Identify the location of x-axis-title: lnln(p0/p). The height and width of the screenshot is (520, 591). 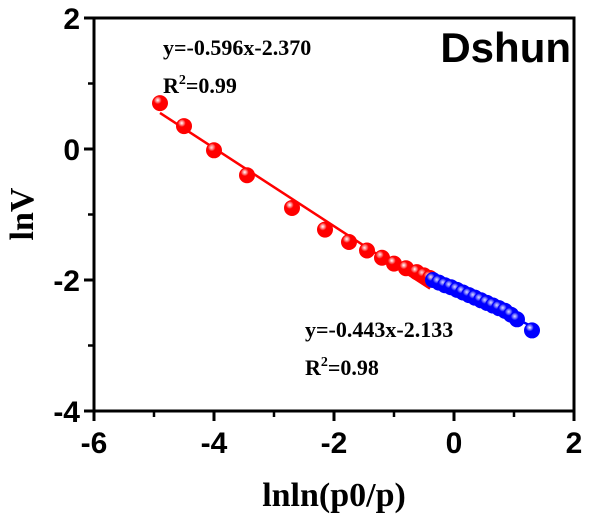
(334, 495).